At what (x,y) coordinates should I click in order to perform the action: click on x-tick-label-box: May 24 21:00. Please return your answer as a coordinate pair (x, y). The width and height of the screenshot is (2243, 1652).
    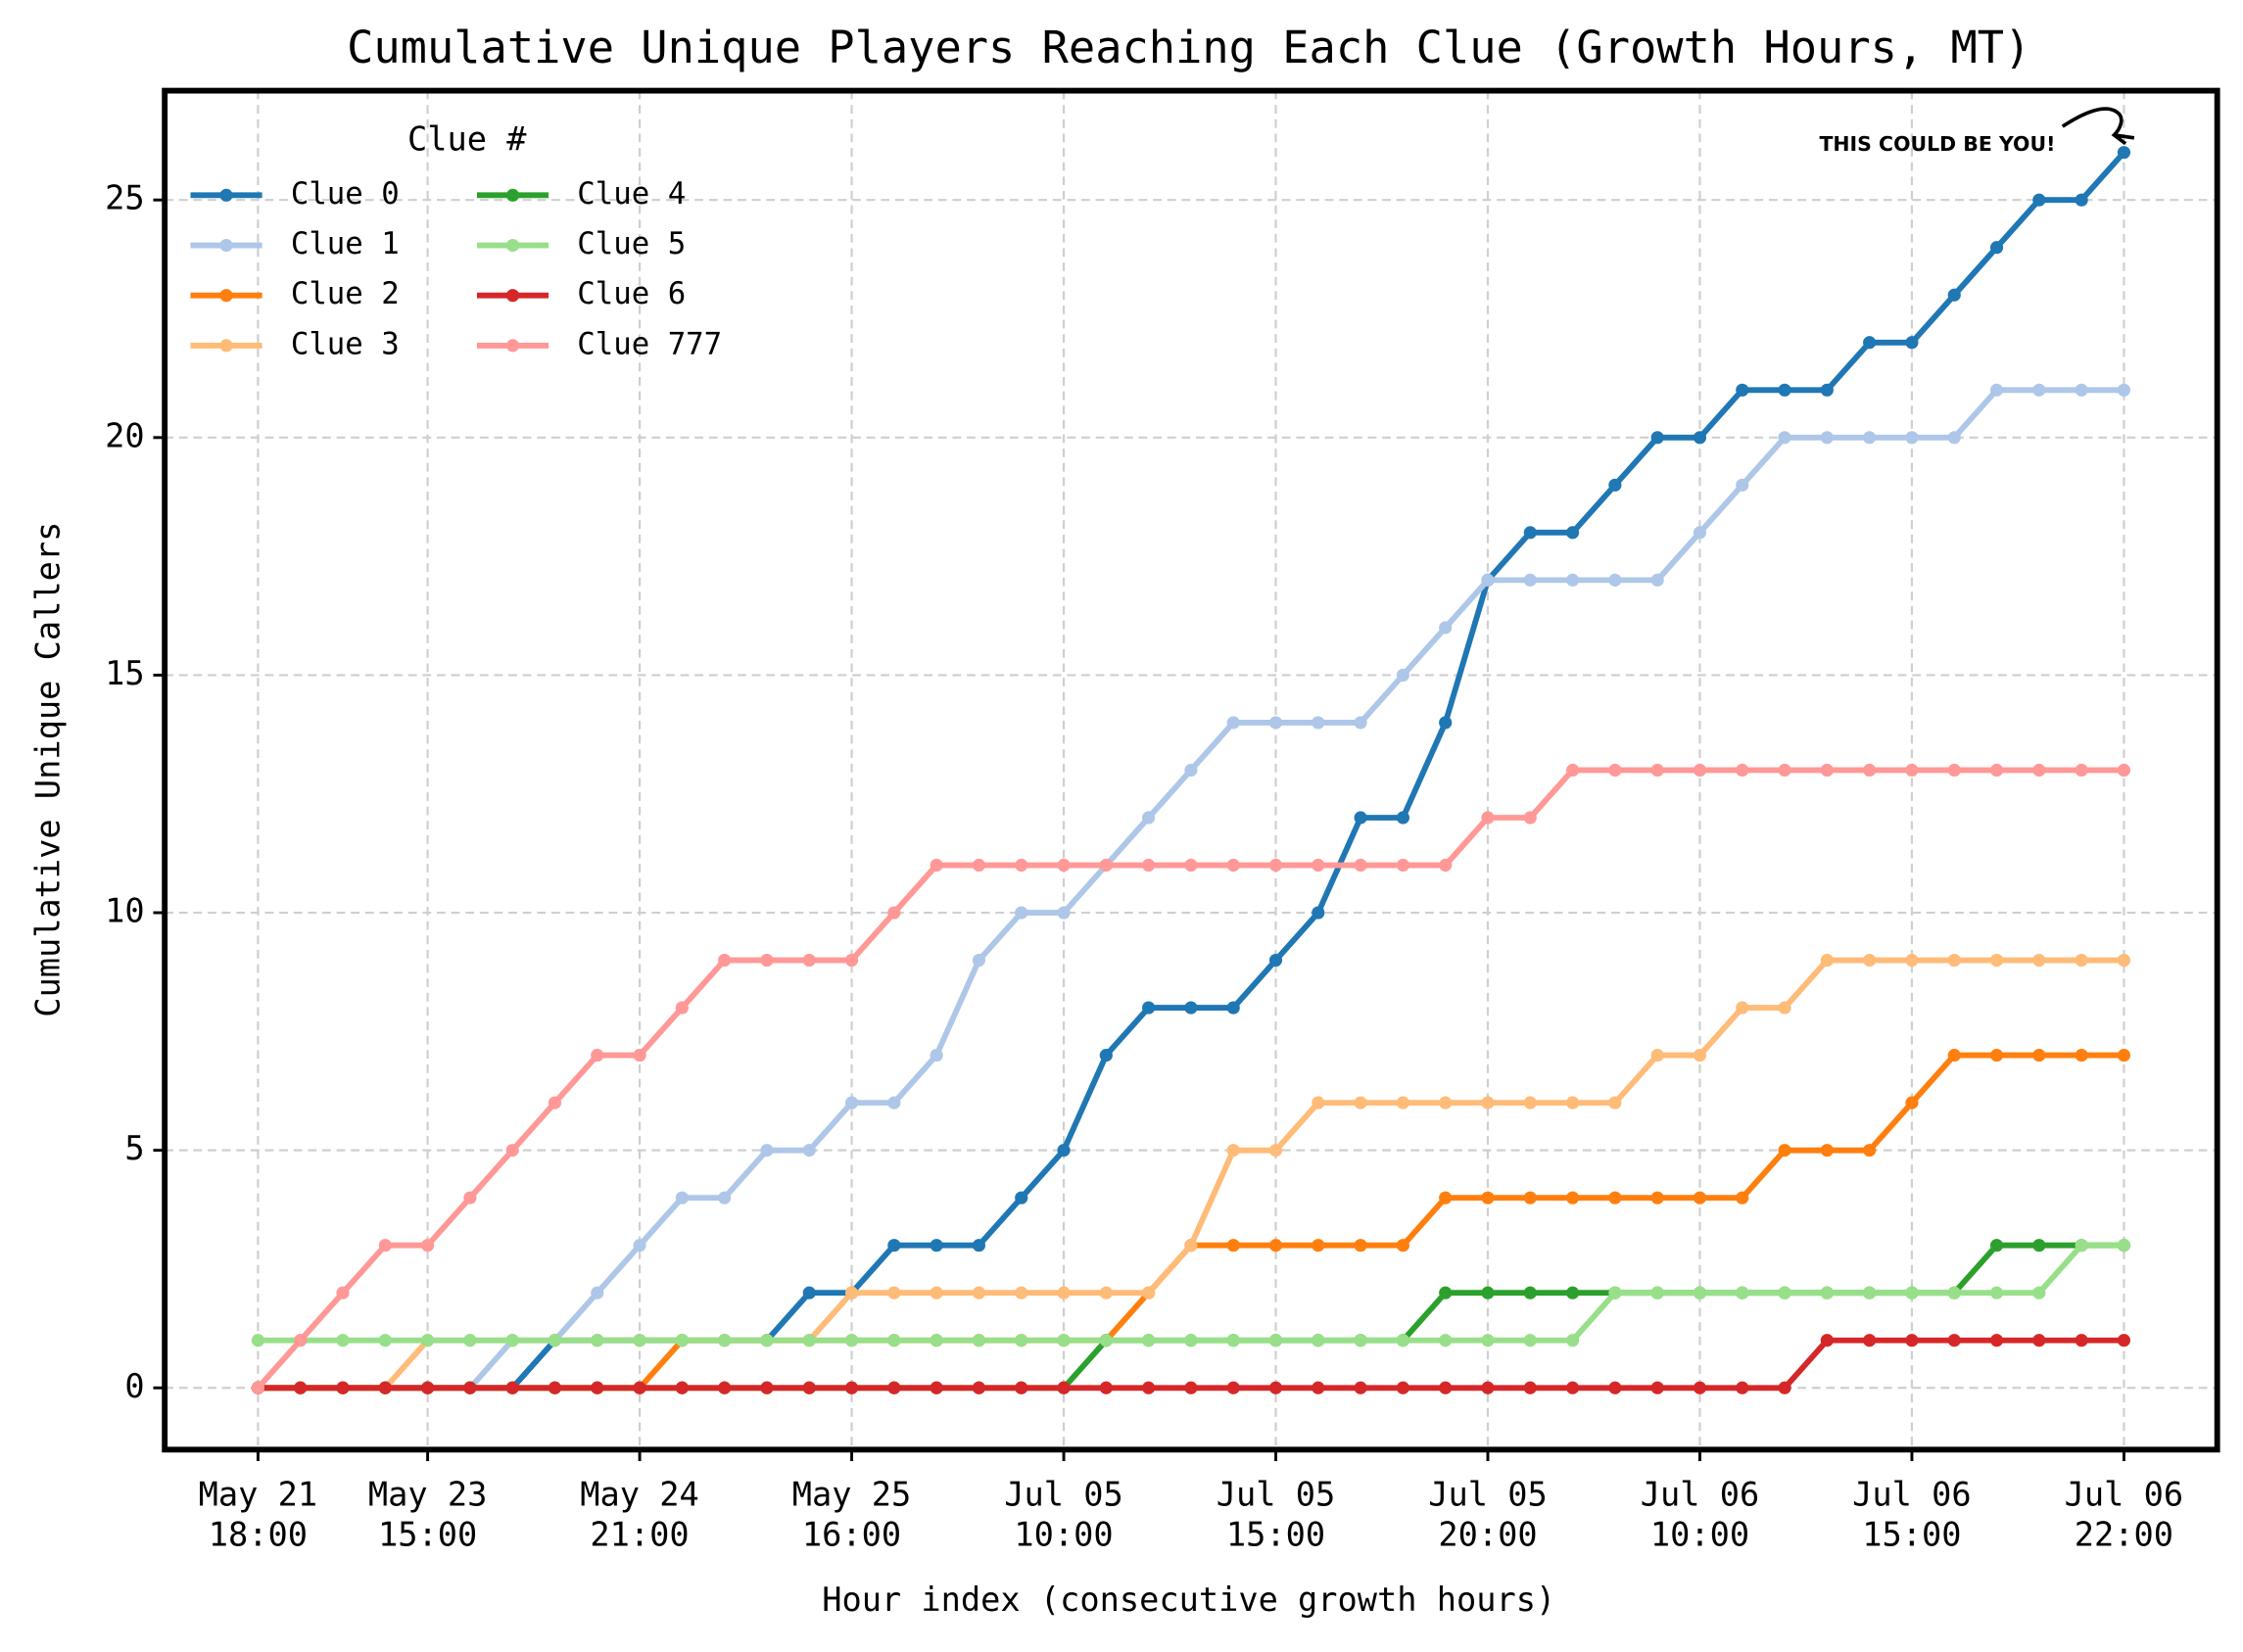
    Looking at the image, I should click on (639, 1516).